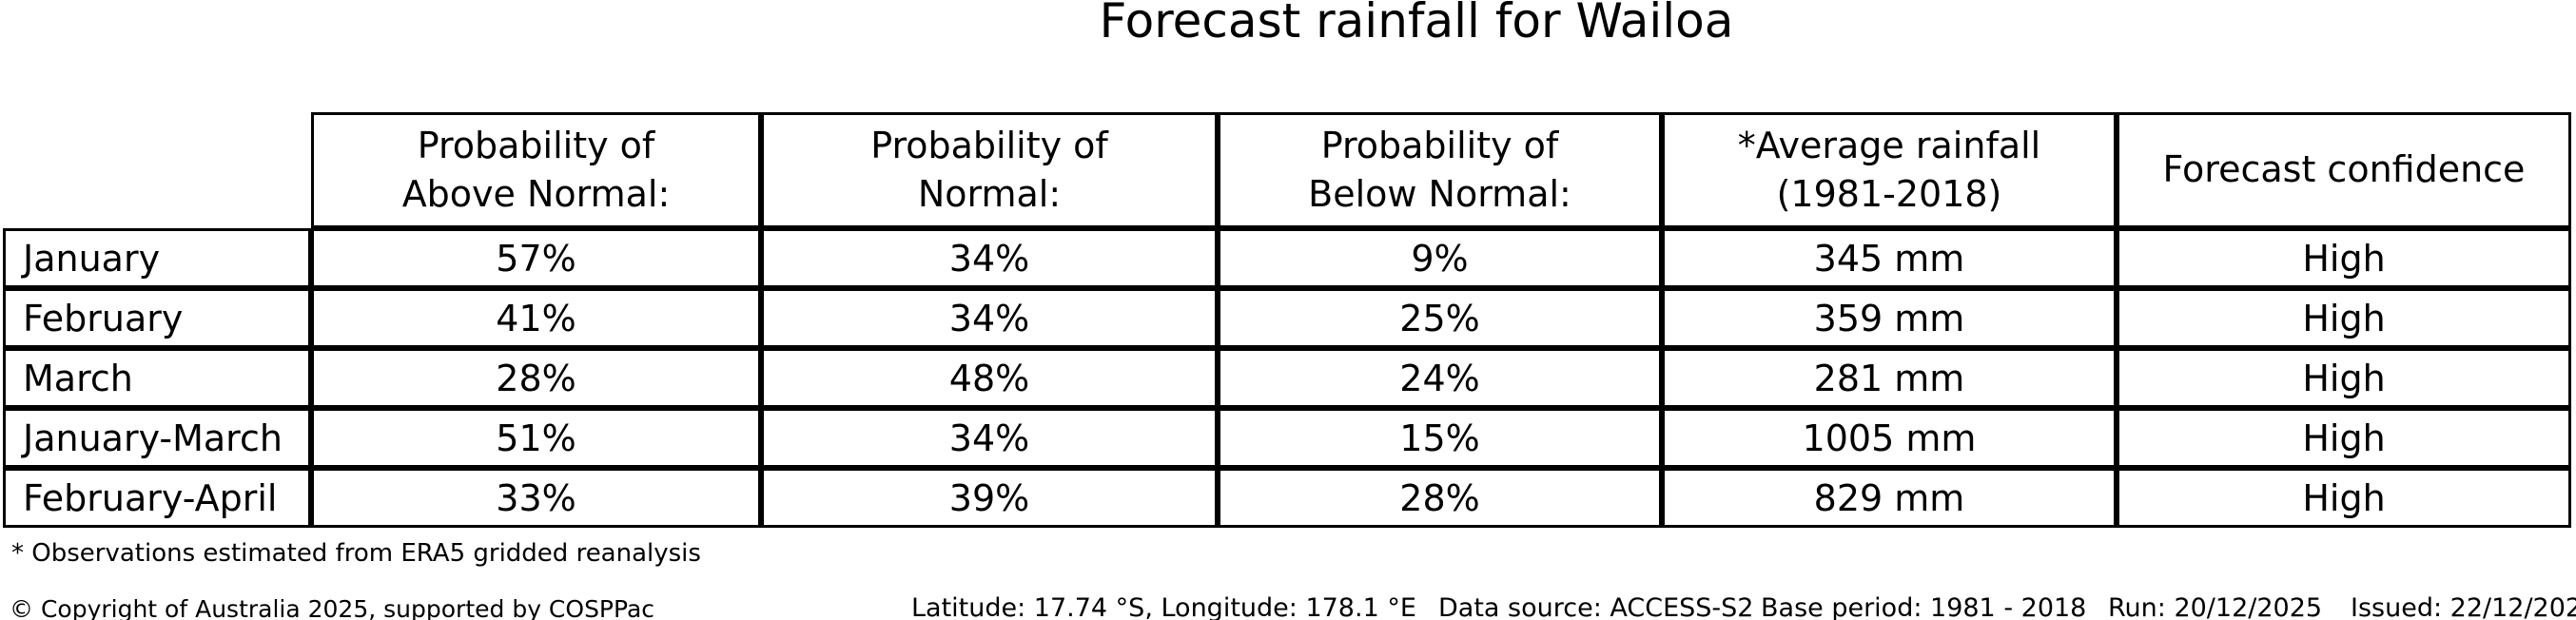 The height and width of the screenshot is (620, 2576). I want to click on header-average-rainfall: *Average rainfall (1981-2018), so click(1890, 170).